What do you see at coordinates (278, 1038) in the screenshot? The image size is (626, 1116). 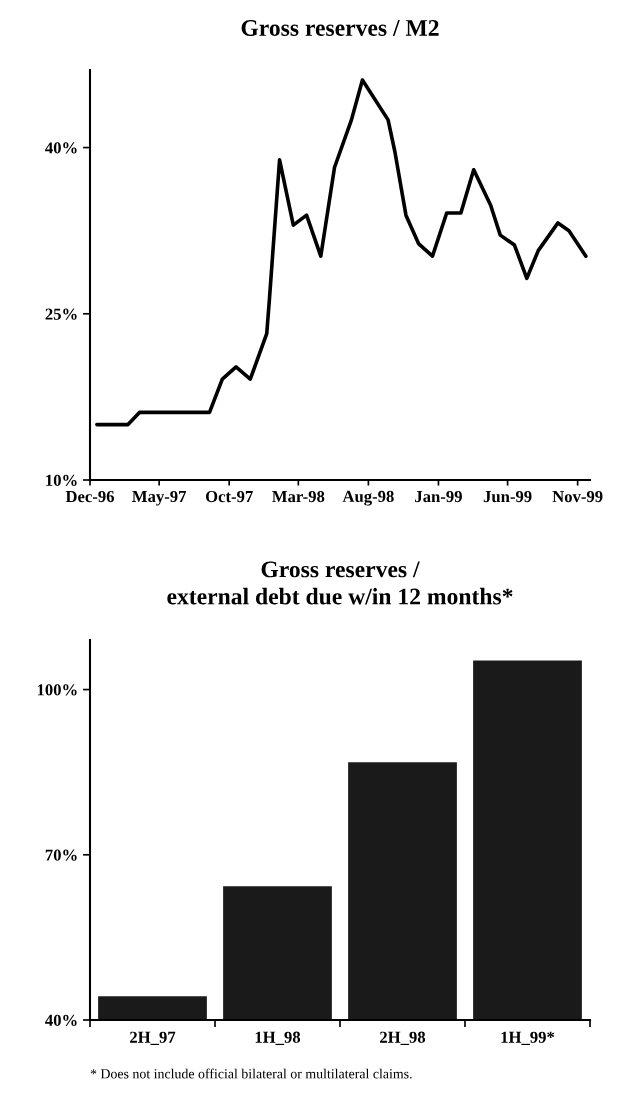 I see `x-tick-label: 1H_98` at bounding box center [278, 1038].